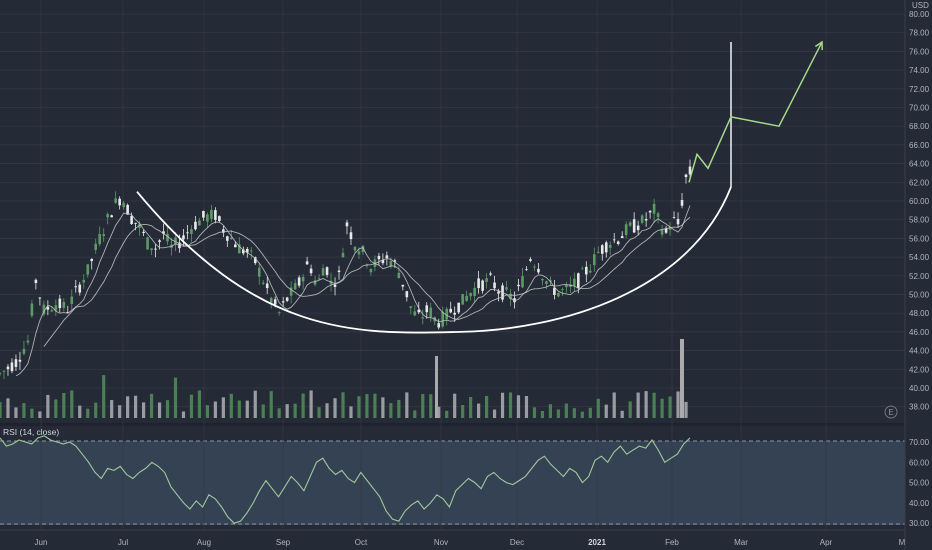  Describe the element at coordinates (204, 542) in the screenshot. I see `time-tick-label: Aug` at that location.